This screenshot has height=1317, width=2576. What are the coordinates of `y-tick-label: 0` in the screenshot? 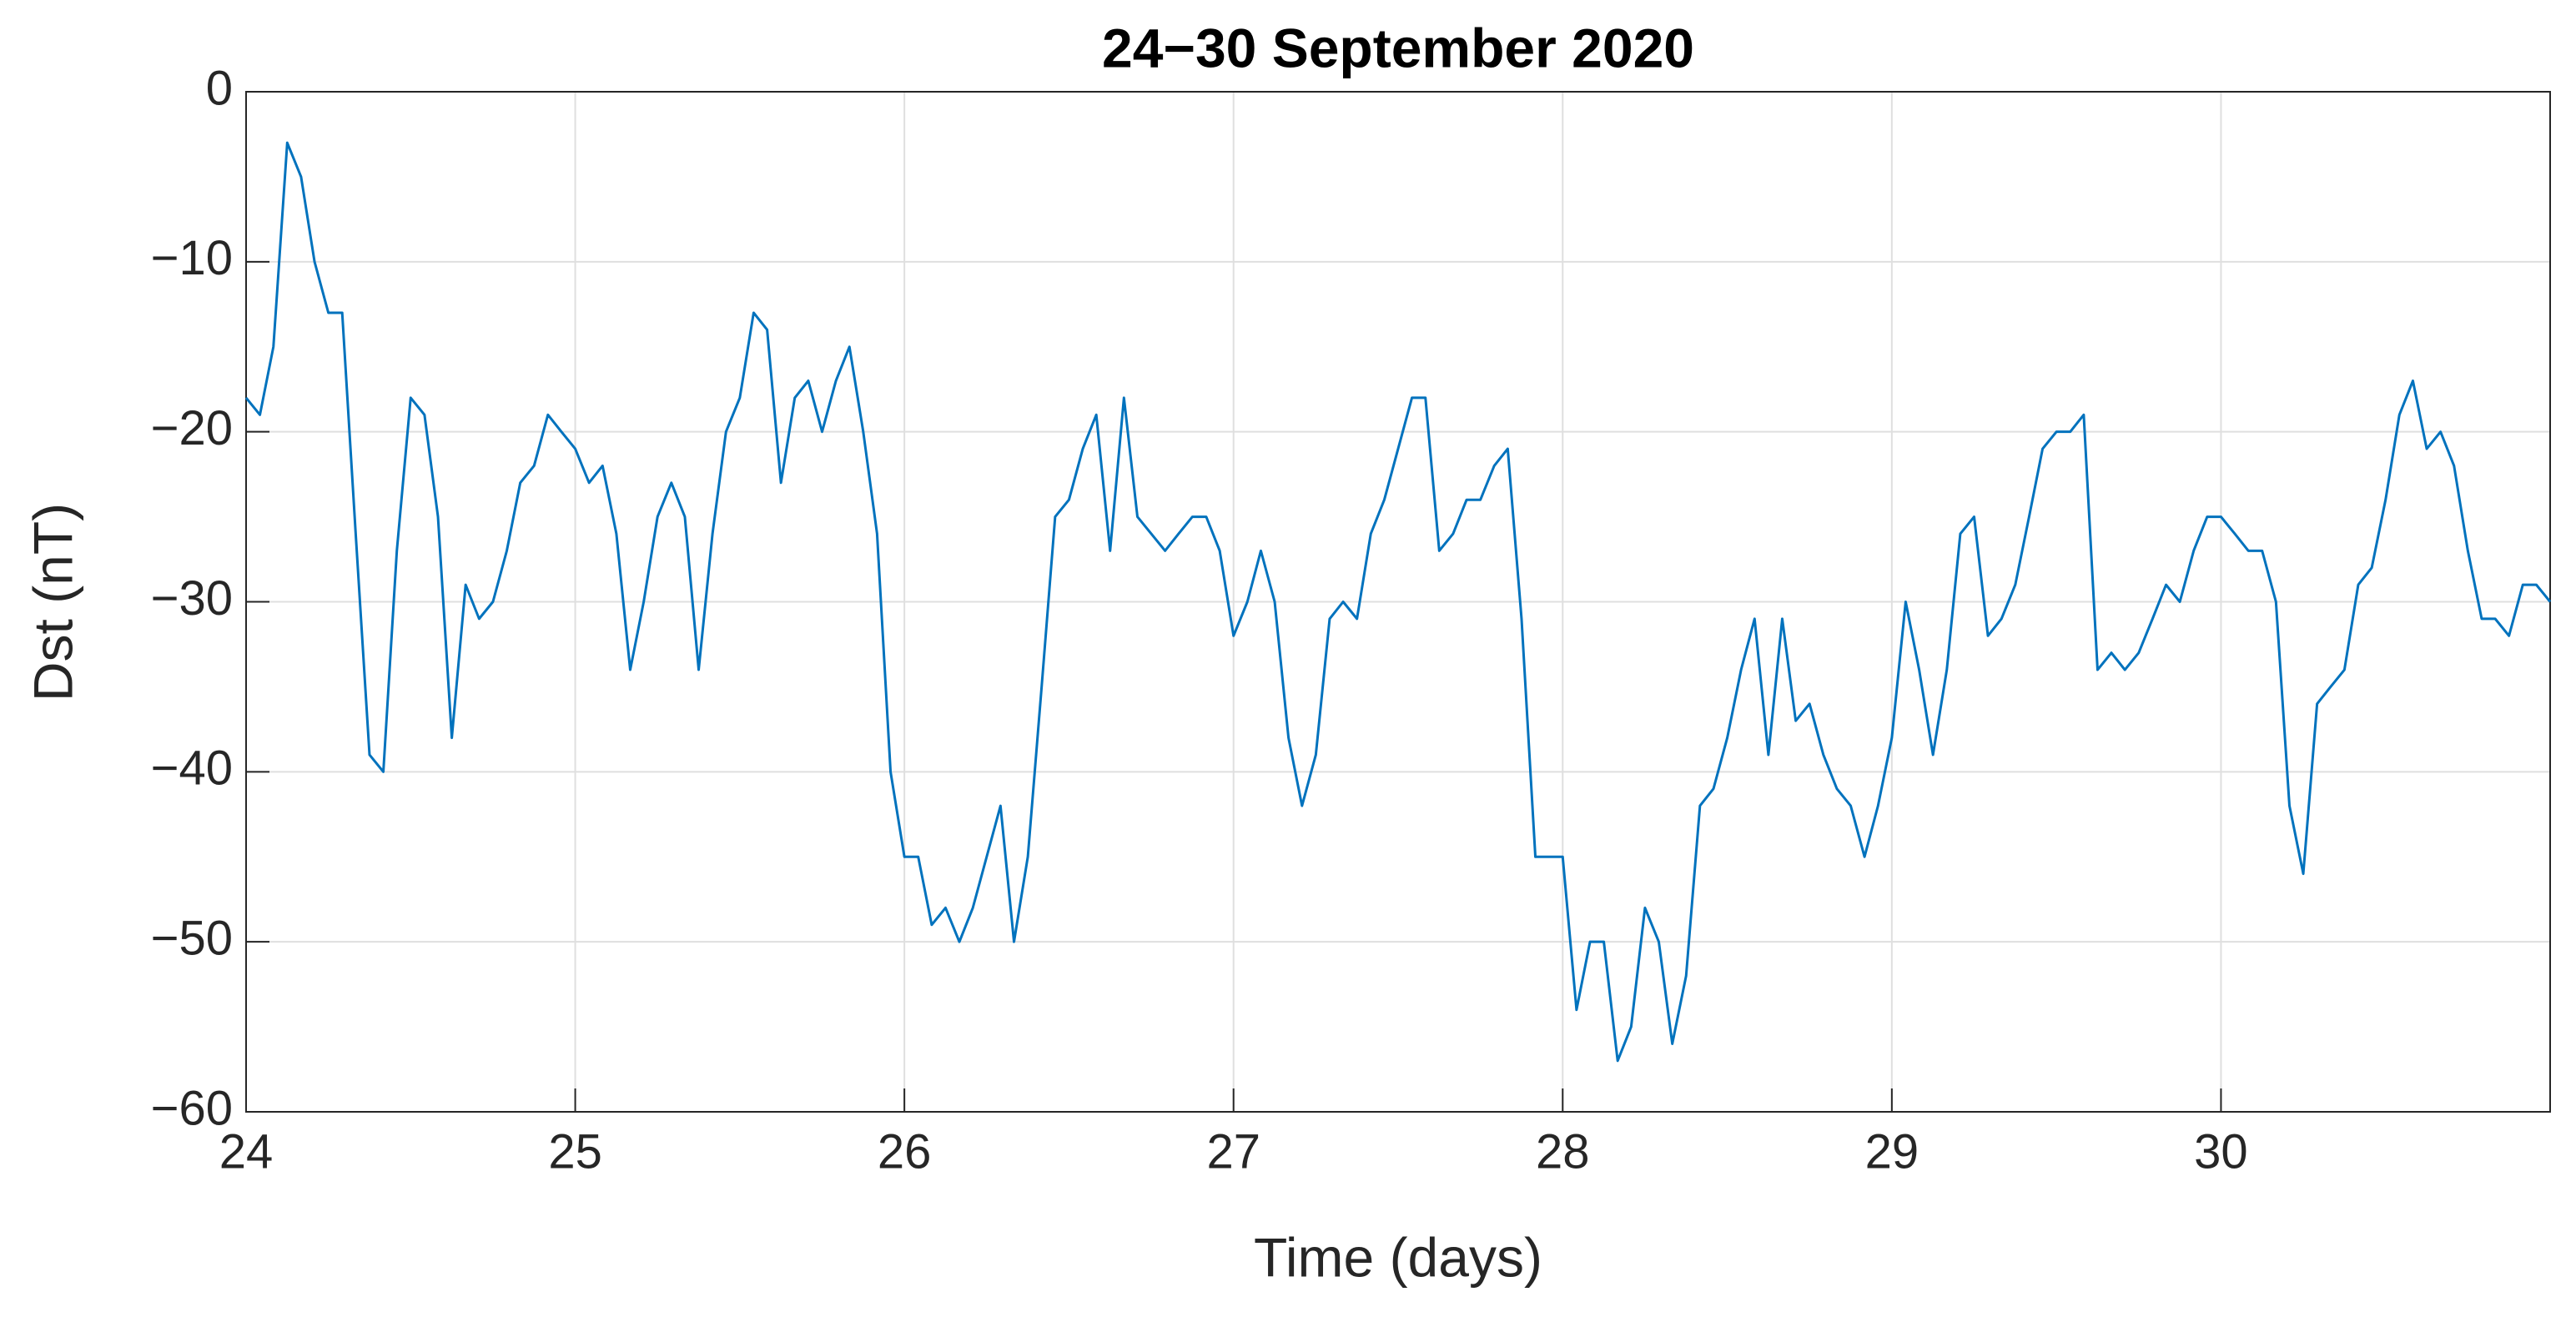 It's located at (219, 88).